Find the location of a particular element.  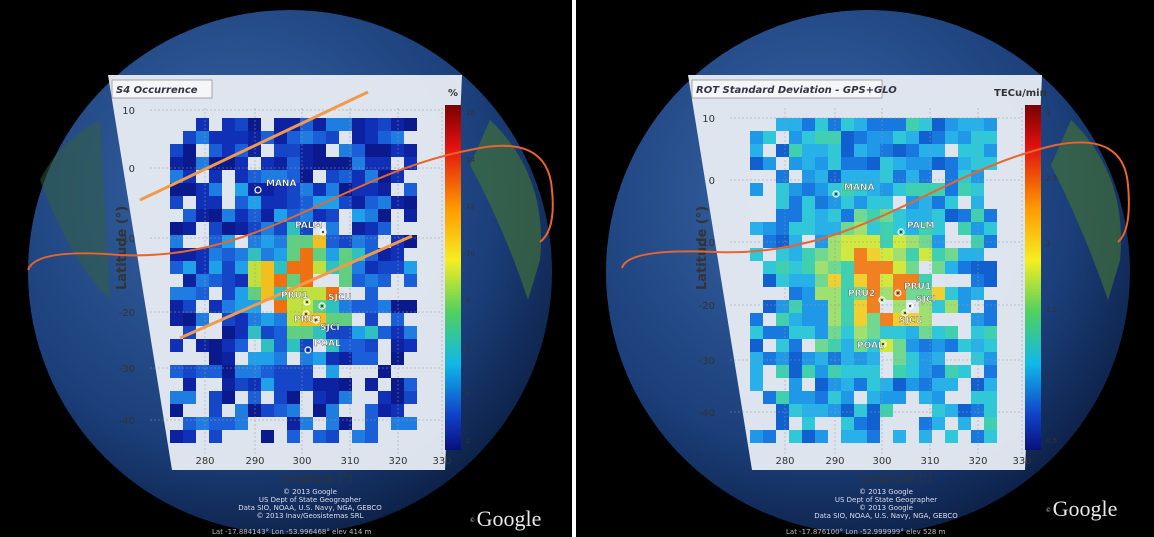

station-label: PALM is located at coordinates (308, 226).